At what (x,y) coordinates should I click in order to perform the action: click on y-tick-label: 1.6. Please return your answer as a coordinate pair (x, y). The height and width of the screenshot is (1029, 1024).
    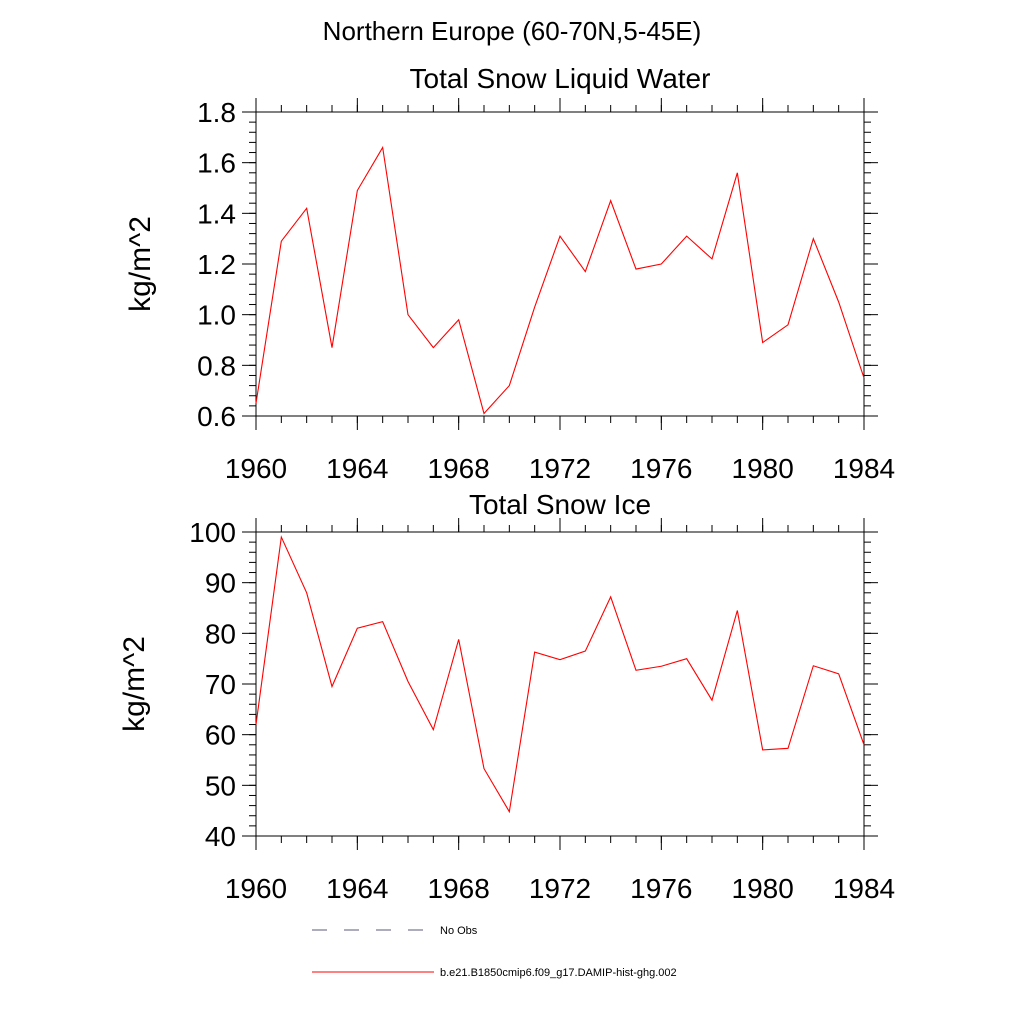
    Looking at the image, I should click on (216, 163).